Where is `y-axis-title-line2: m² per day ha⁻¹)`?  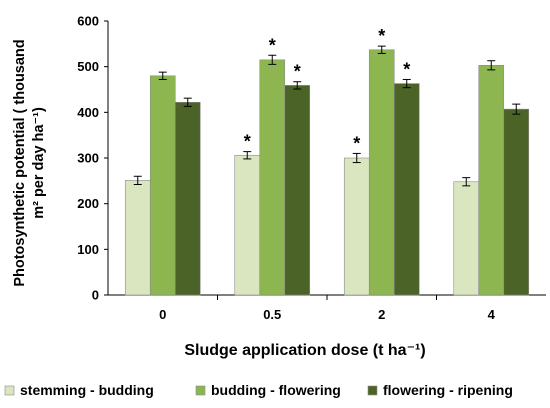
y-axis-title-line2: m² per day ha⁻¹) is located at coordinates (39, 163).